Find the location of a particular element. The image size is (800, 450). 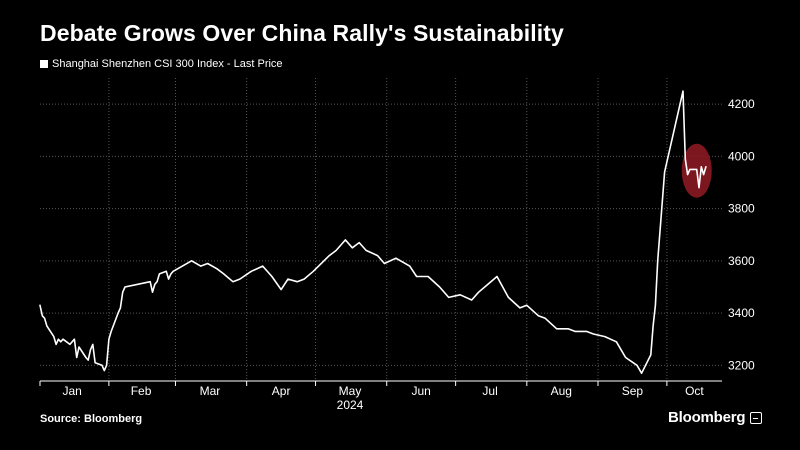

brand-name: Bloomberg is located at coordinates (707, 417).